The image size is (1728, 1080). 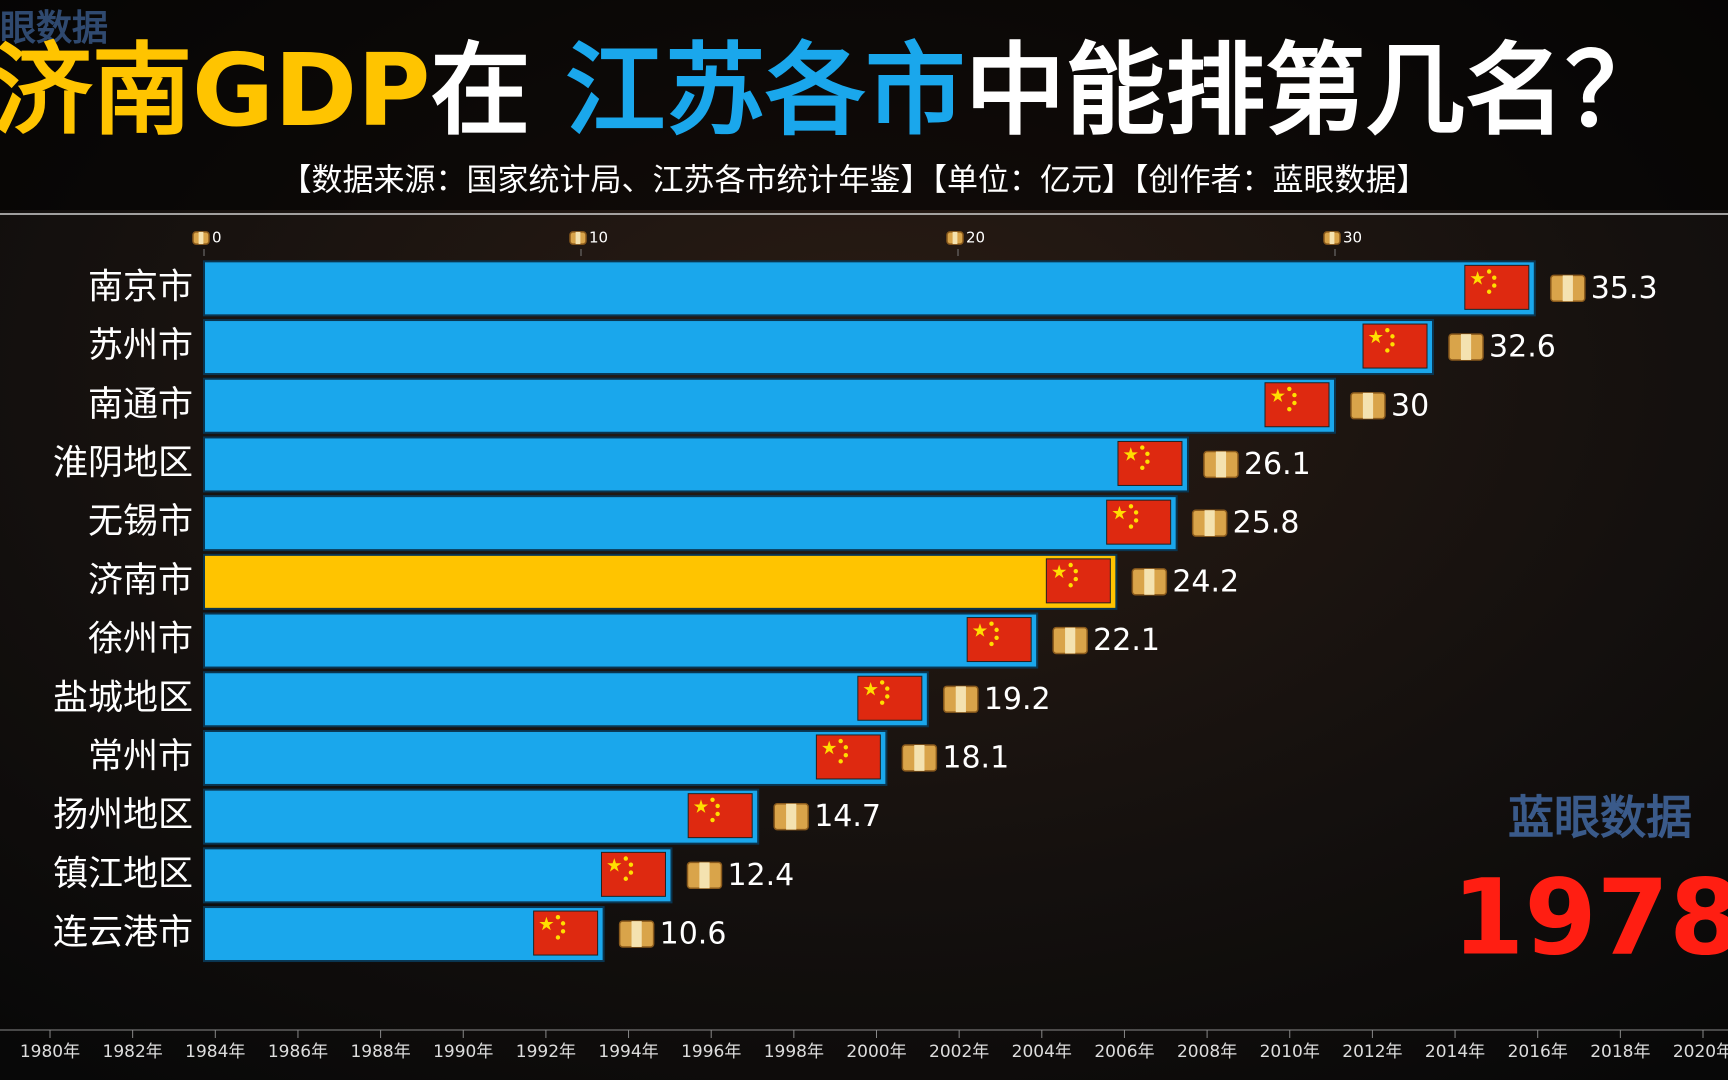 What do you see at coordinates (546, 1052) in the screenshot?
I see `timeline-label: 1992年` at bounding box center [546, 1052].